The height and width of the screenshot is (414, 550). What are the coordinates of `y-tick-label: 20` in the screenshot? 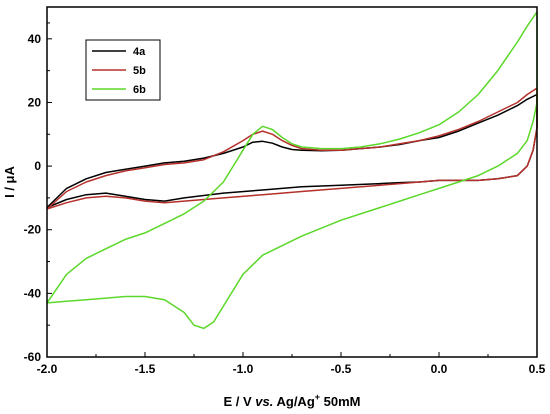 It's located at (35, 102).